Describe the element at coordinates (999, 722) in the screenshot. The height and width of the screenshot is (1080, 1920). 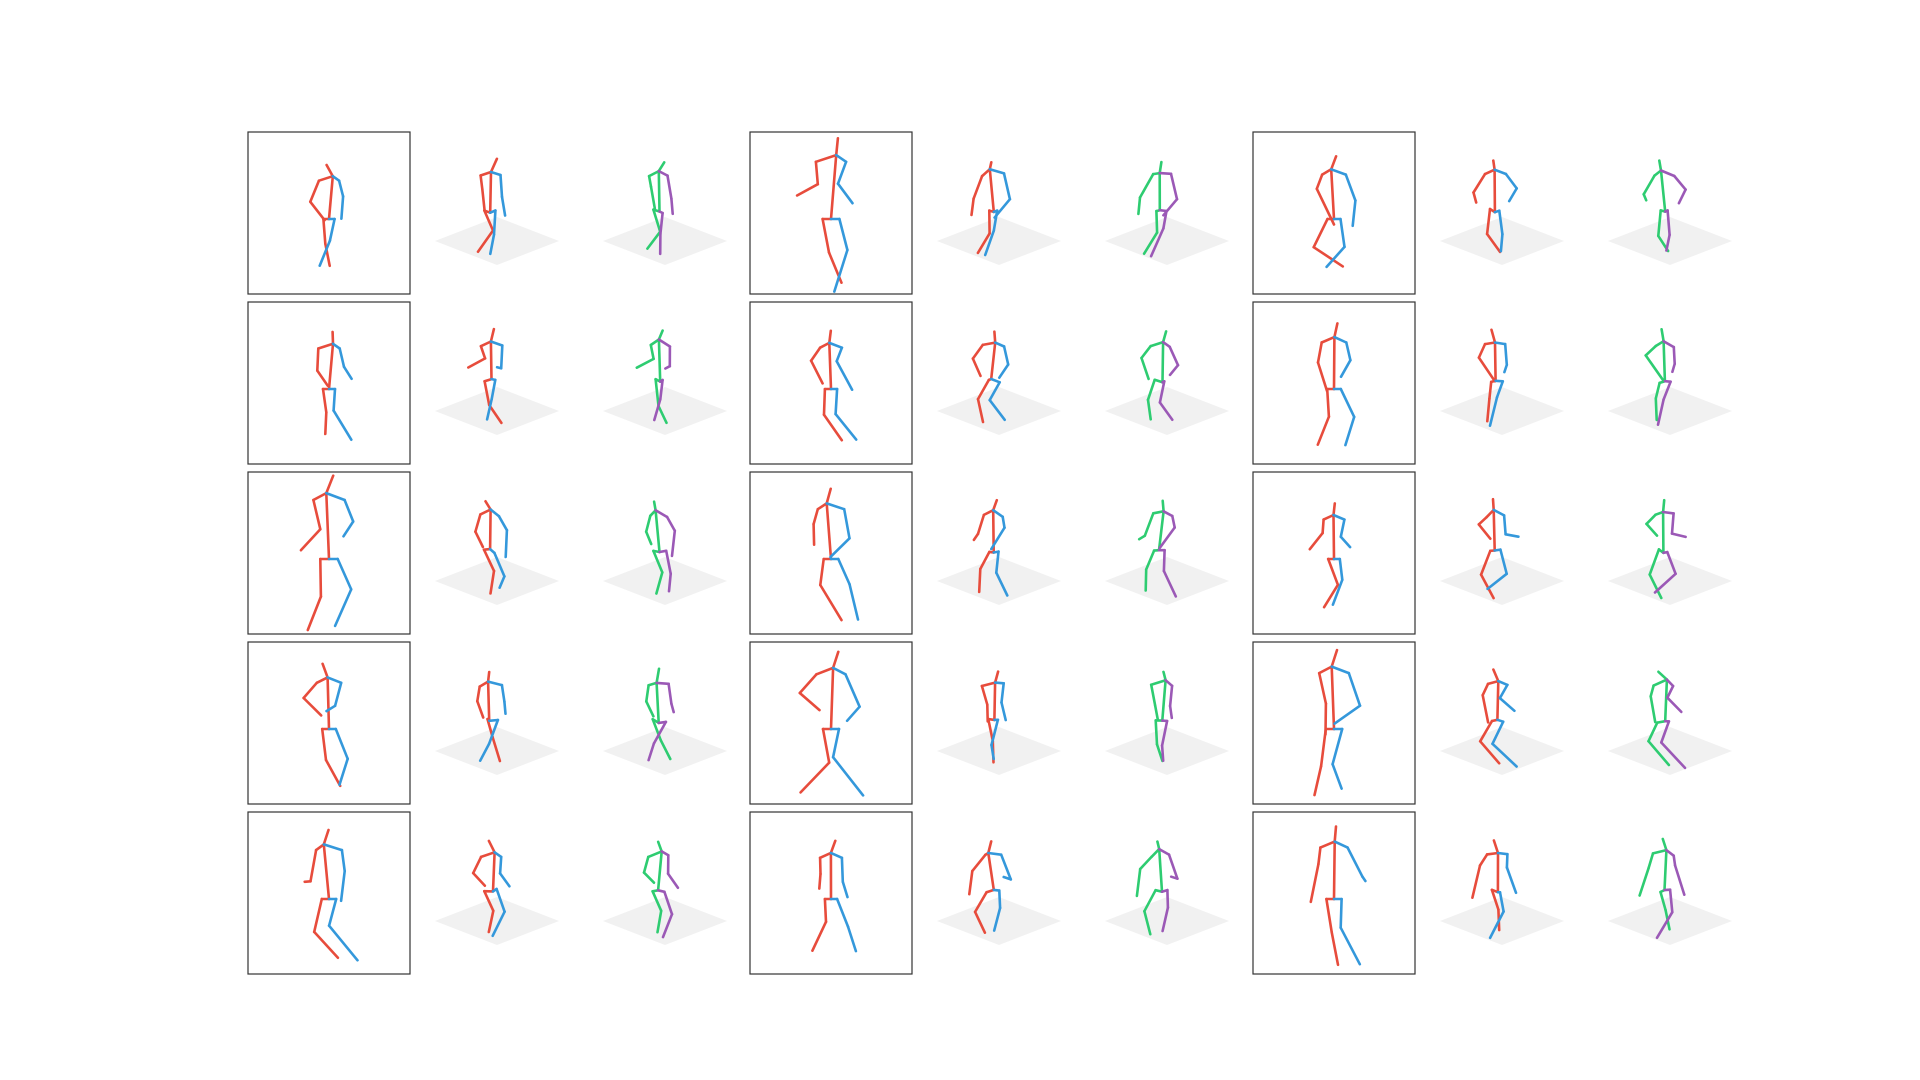
I see `pose-3d-prediction-panel` at that location.